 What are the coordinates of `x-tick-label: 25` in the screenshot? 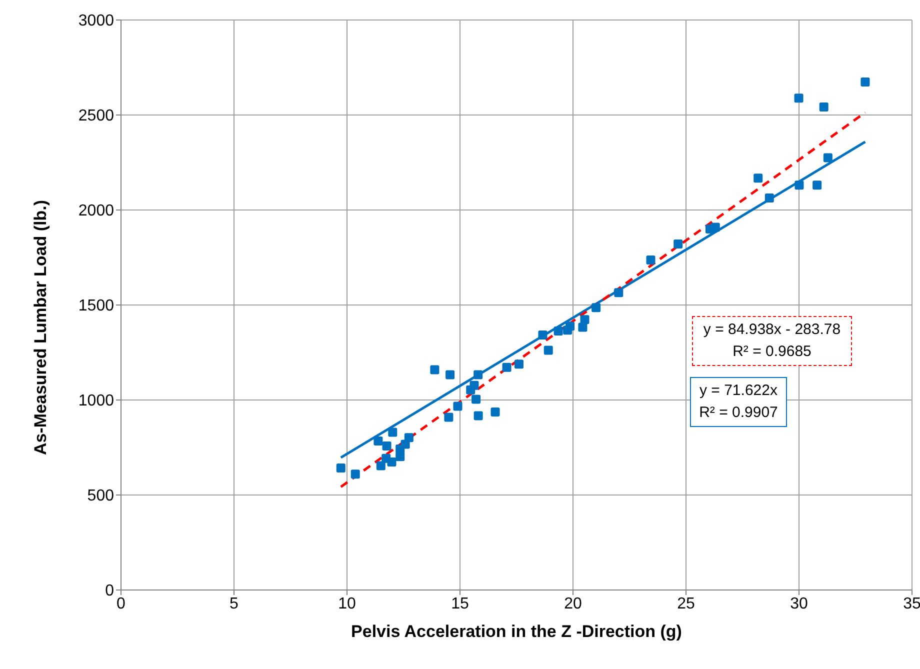 It's located at (686, 603).